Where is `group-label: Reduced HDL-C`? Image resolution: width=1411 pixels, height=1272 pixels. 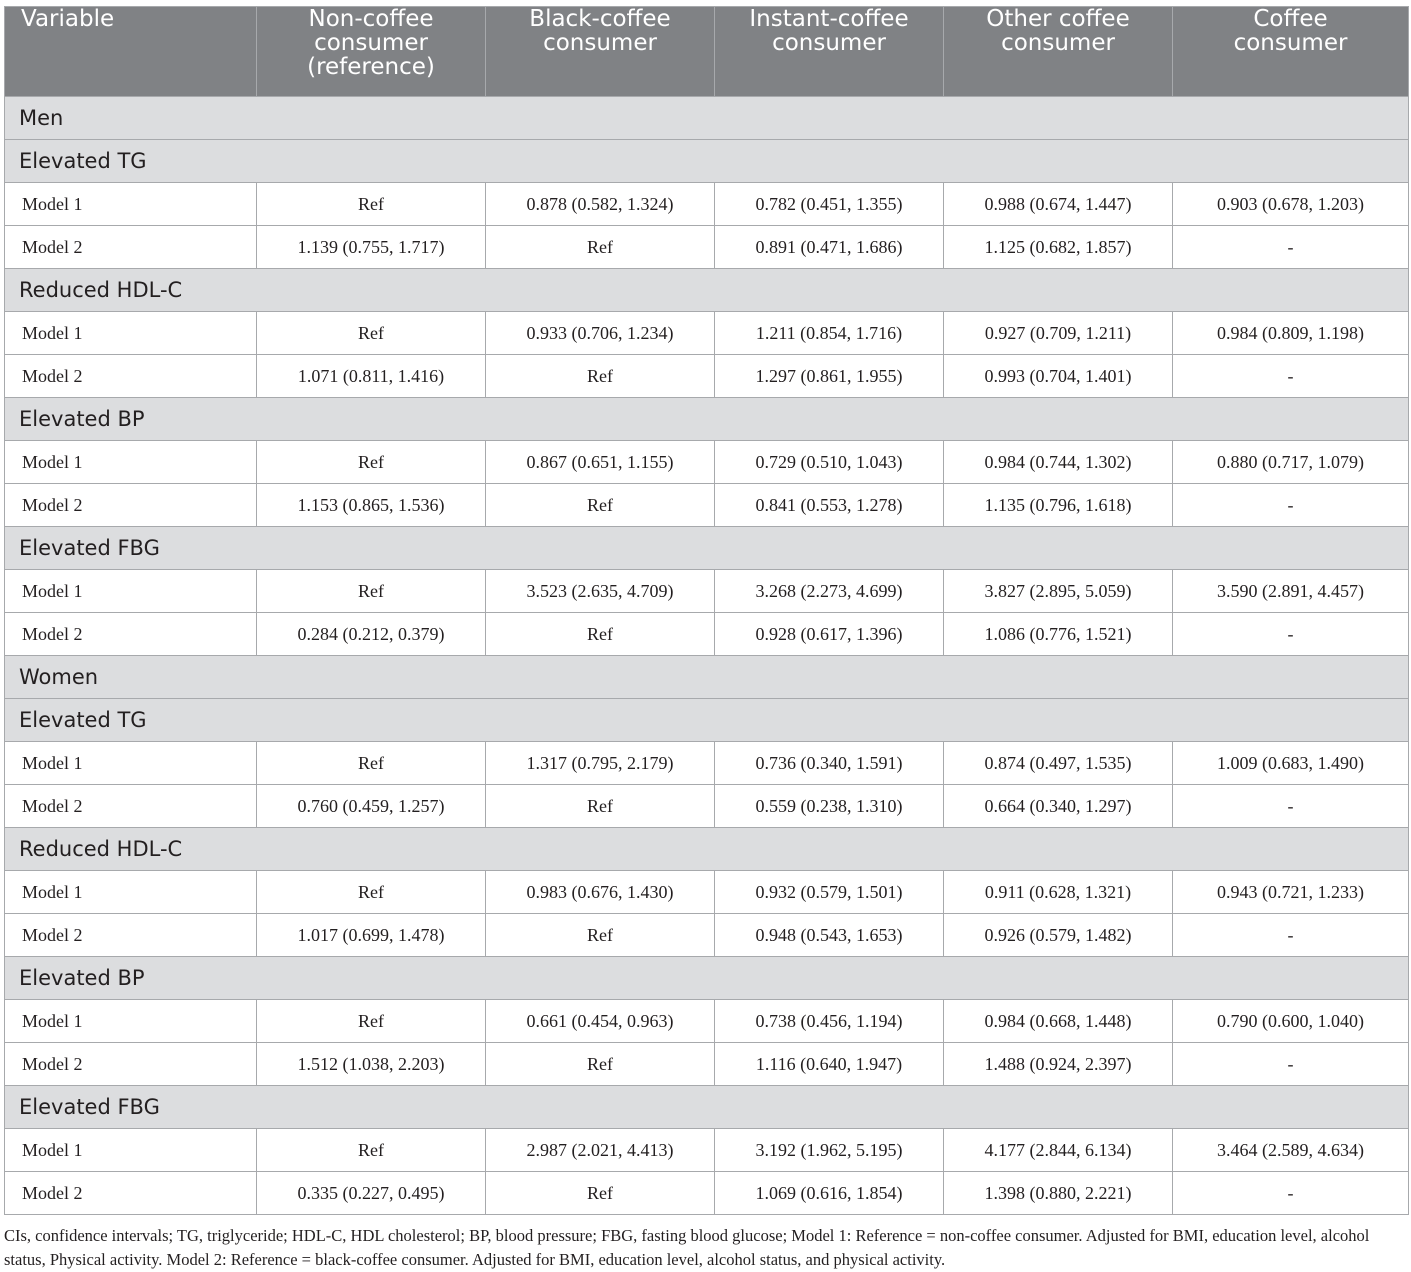 group-label: Reduced HDL-C is located at coordinates (706, 290).